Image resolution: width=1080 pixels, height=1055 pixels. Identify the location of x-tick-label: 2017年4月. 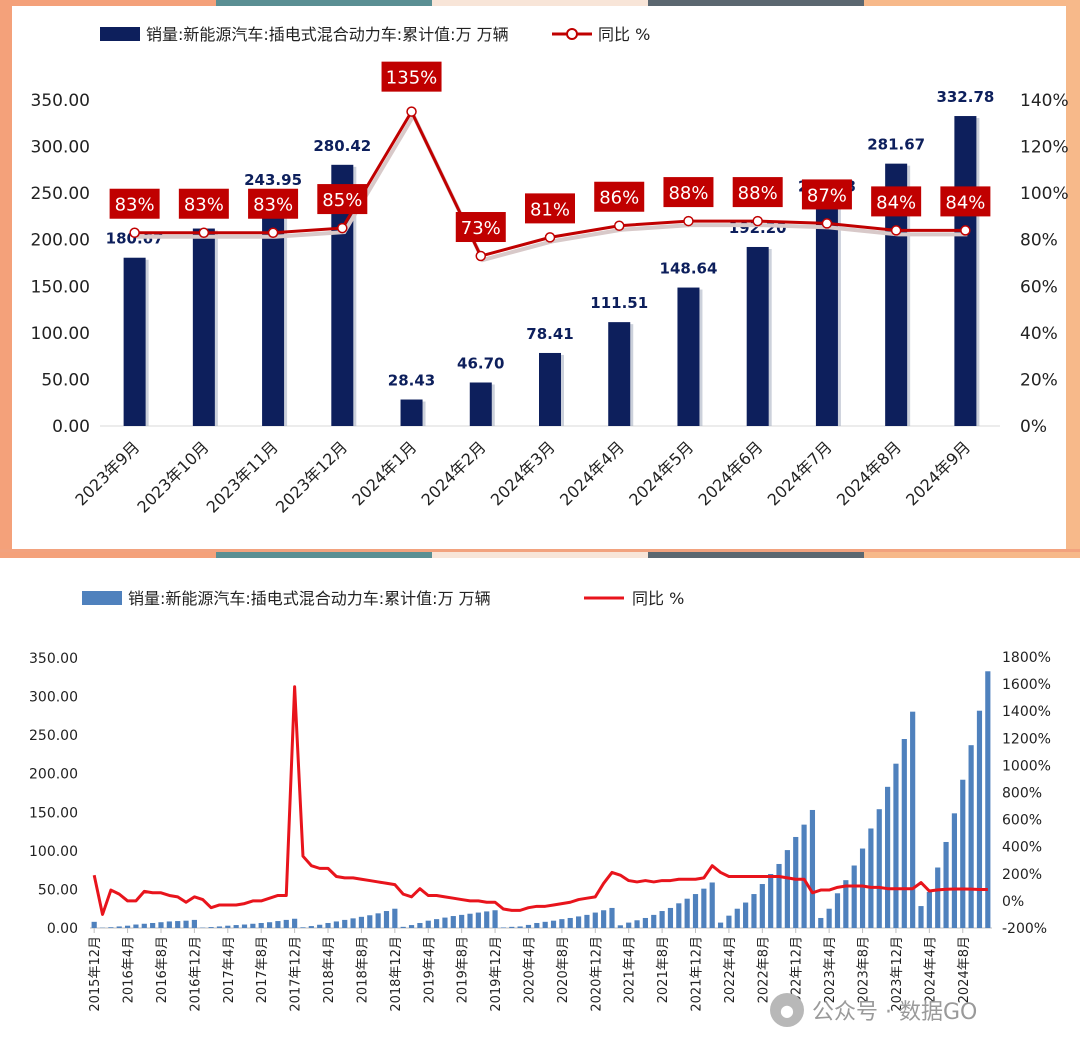
(229, 969).